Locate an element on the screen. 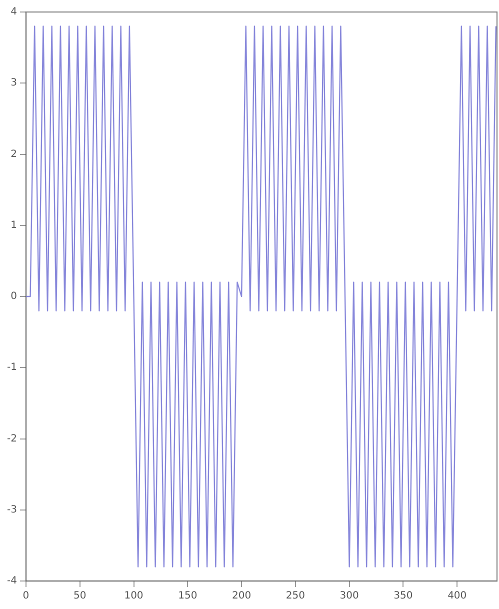  x-tick-label: 0 is located at coordinates (26, 596).